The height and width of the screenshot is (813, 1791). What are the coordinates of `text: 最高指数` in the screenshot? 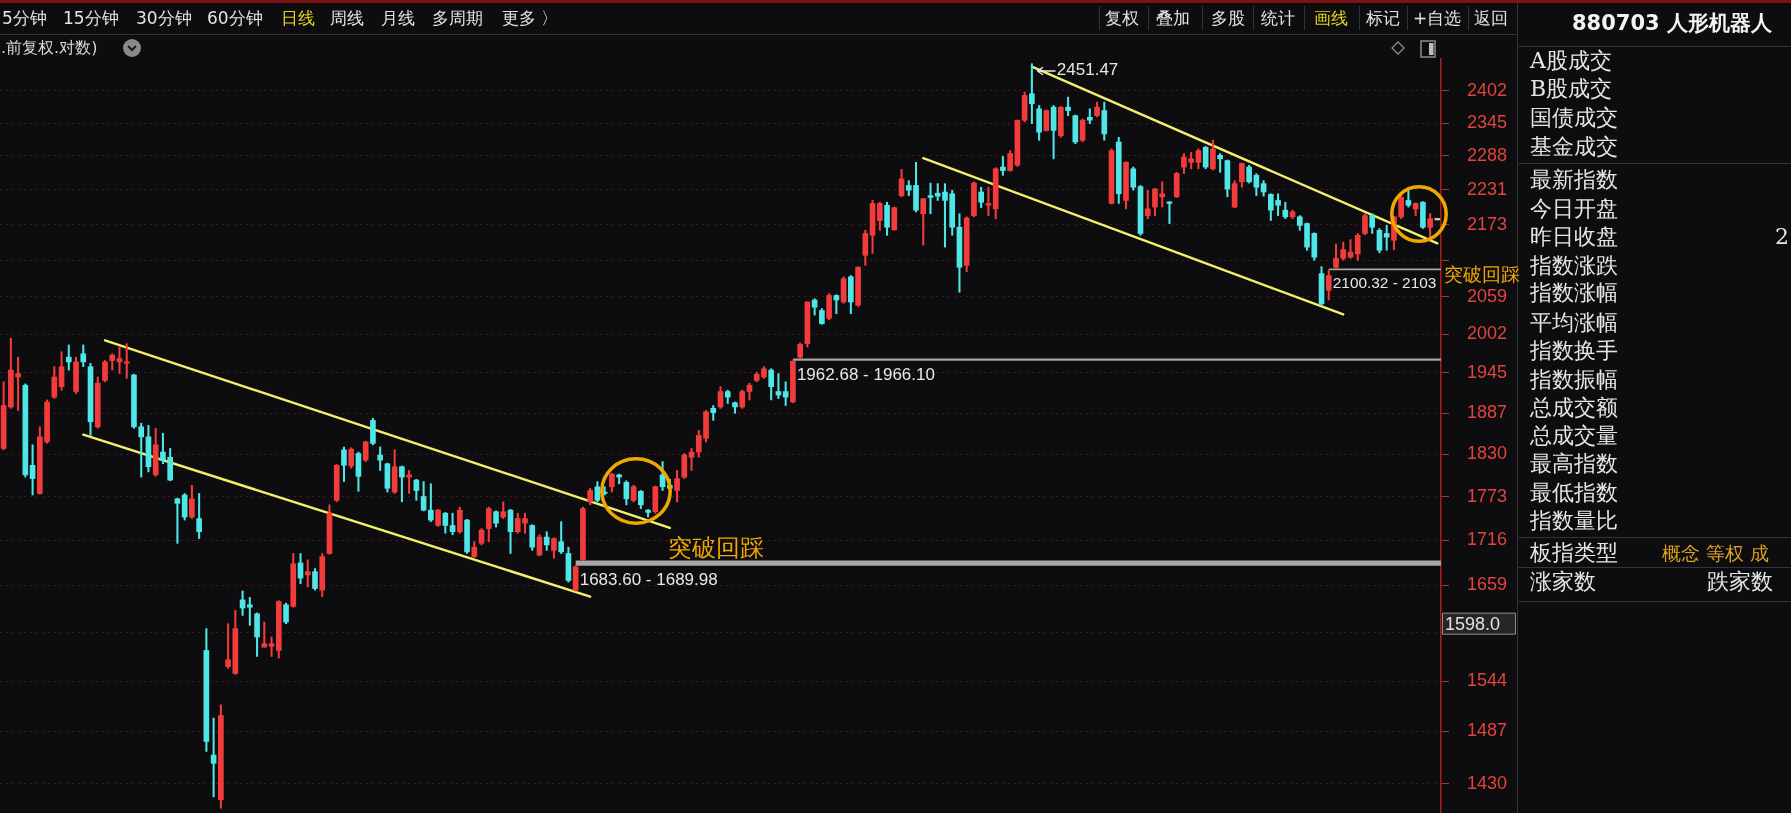 It's located at (1574, 464).